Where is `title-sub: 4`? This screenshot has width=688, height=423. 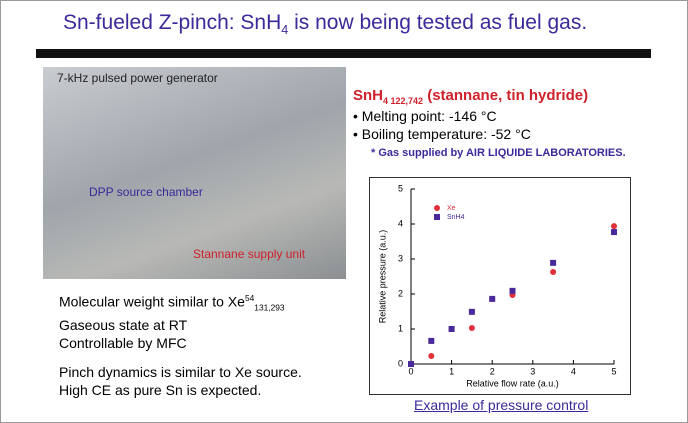 title-sub: 4 is located at coordinates (285, 30).